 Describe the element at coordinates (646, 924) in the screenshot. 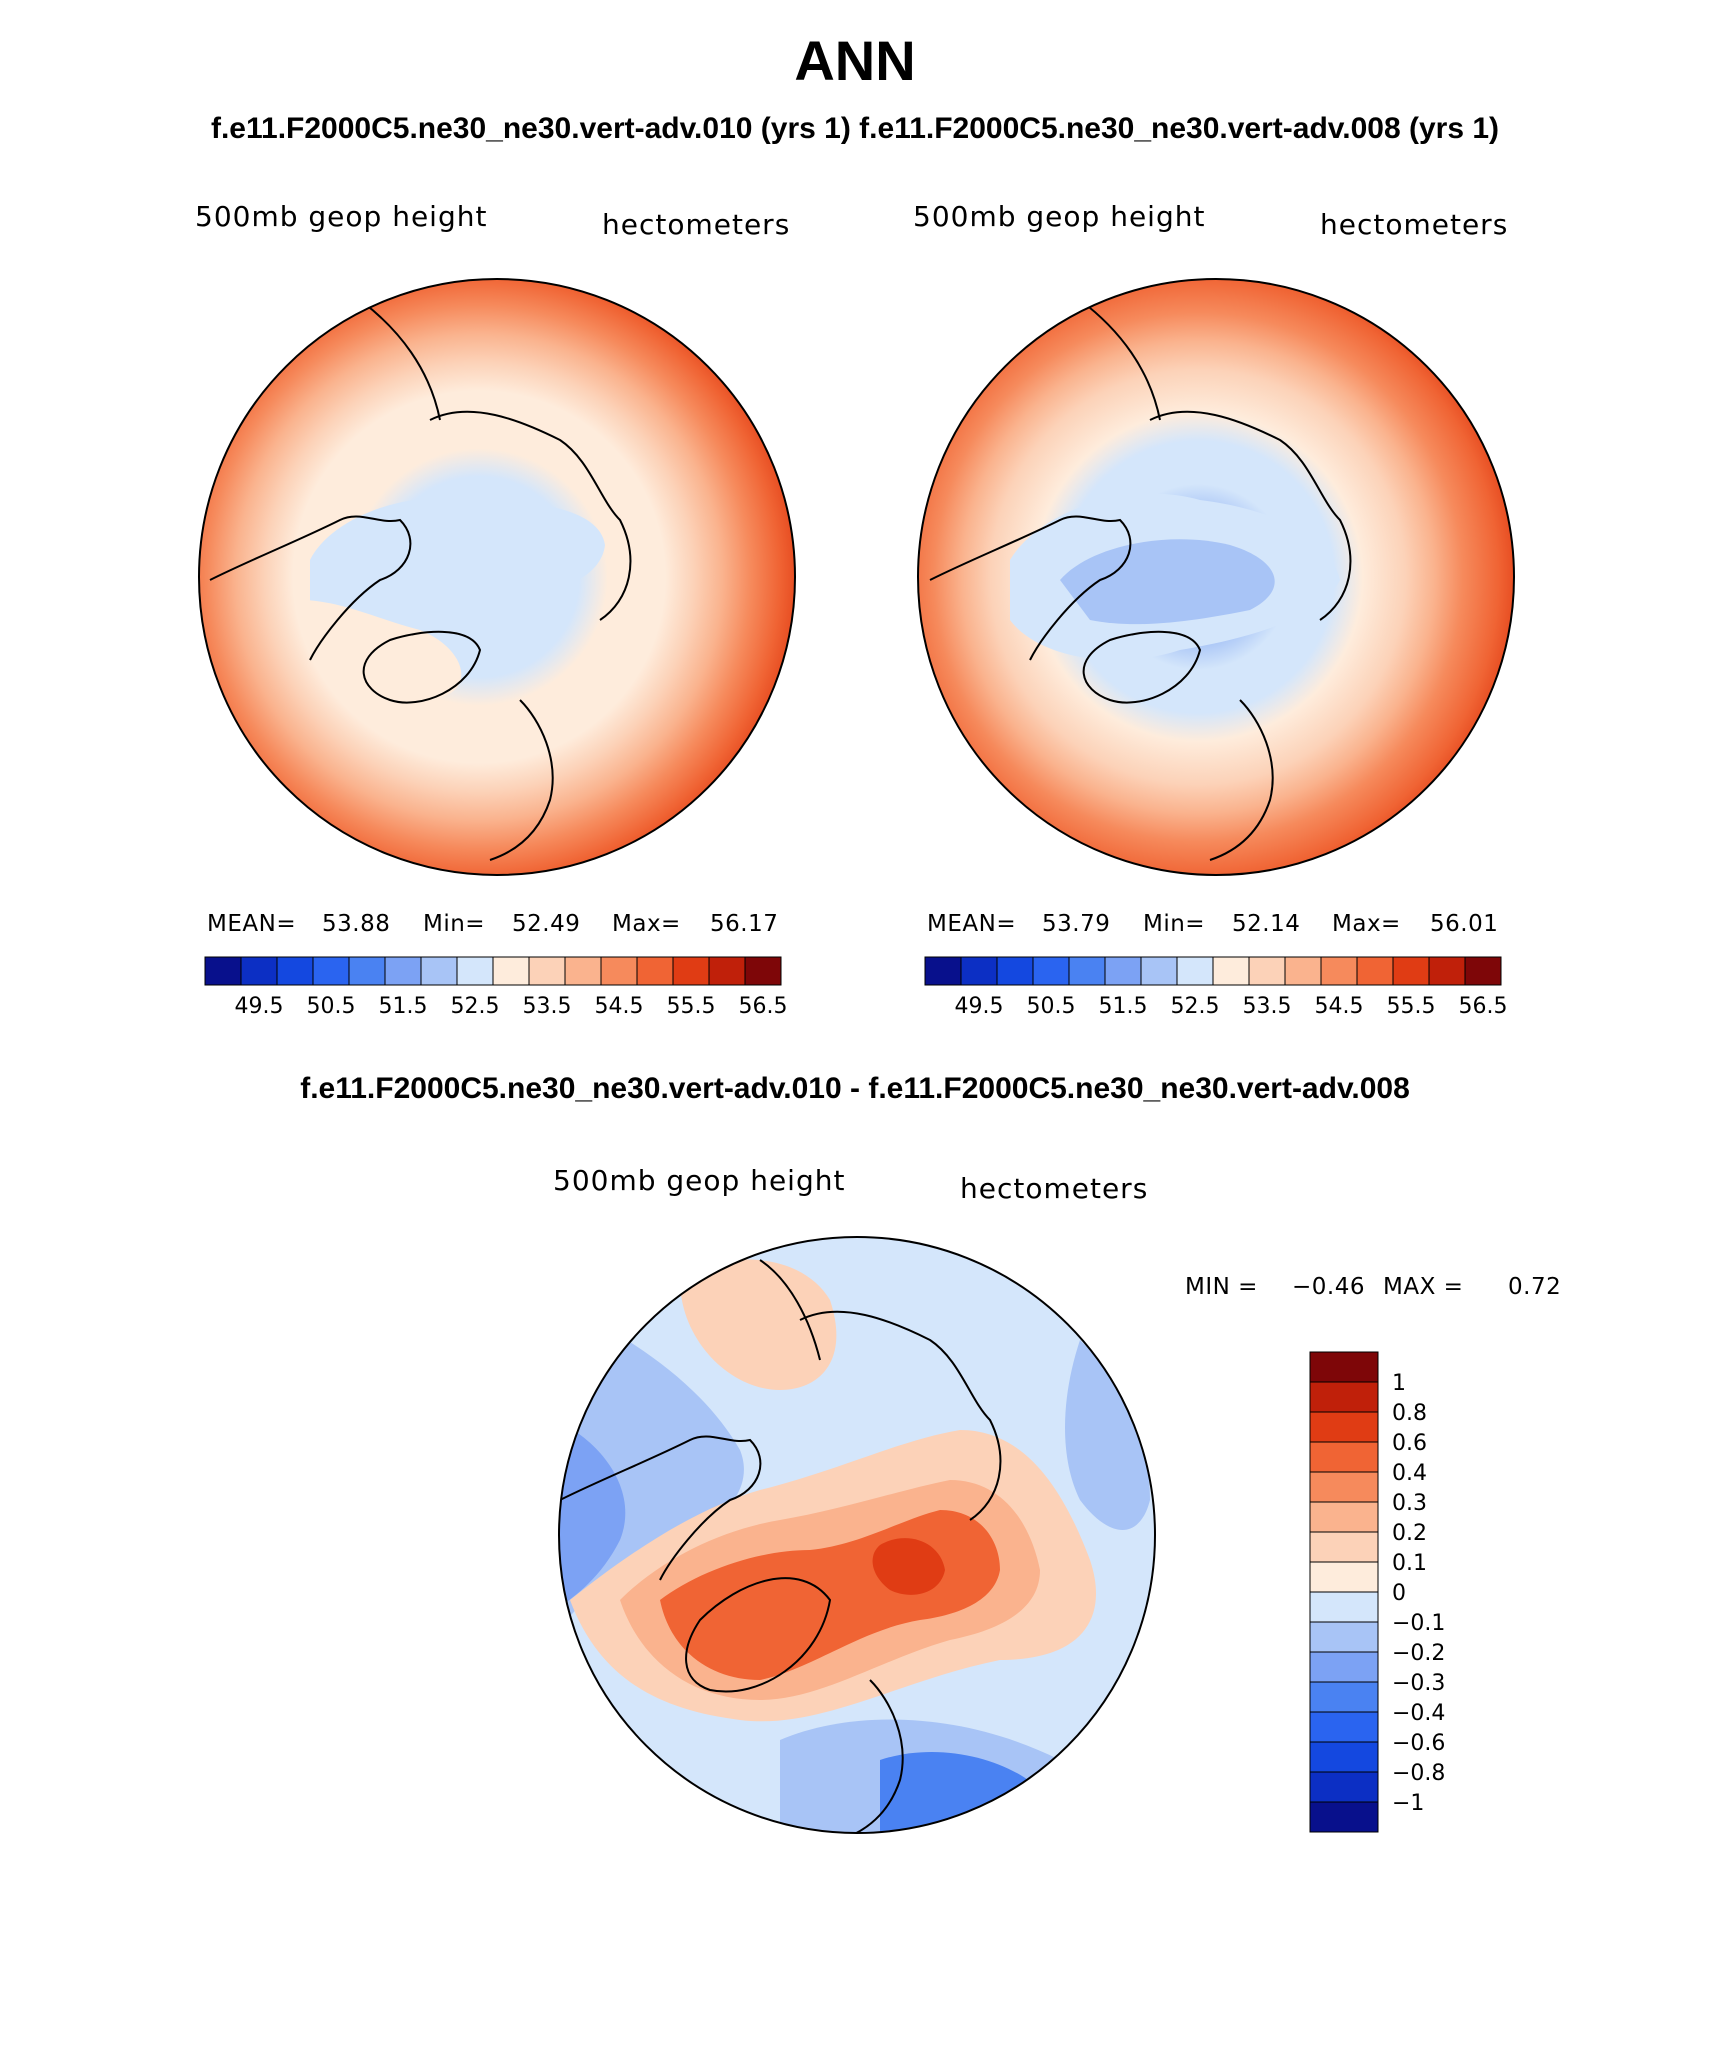

I see `panel1-max-label: Max=` at that location.